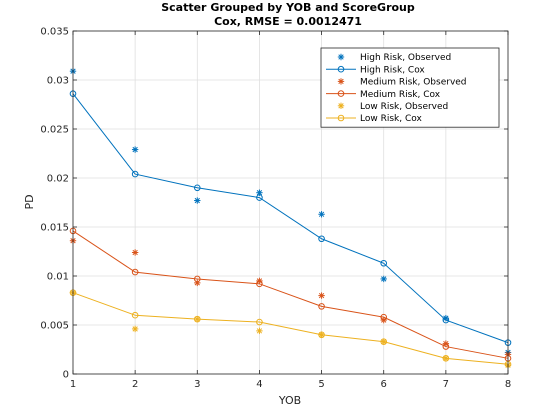 The height and width of the screenshot is (420, 560). I want to click on y-tick-label: 0.015, so click(54, 228).